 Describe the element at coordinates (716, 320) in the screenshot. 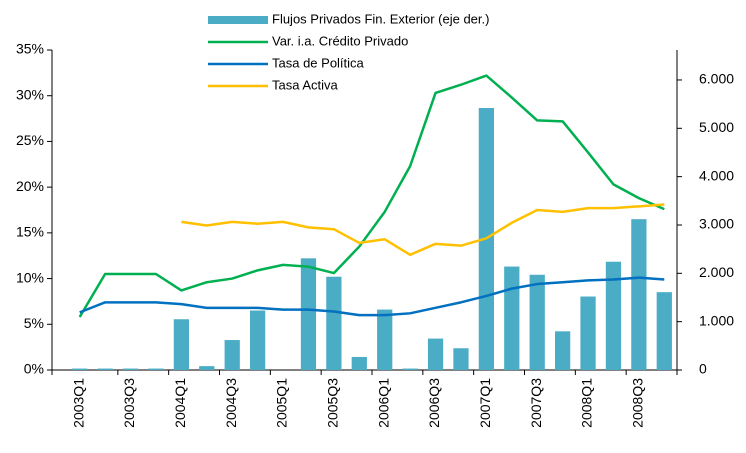

I see `y2-tick-label: 1.000` at that location.